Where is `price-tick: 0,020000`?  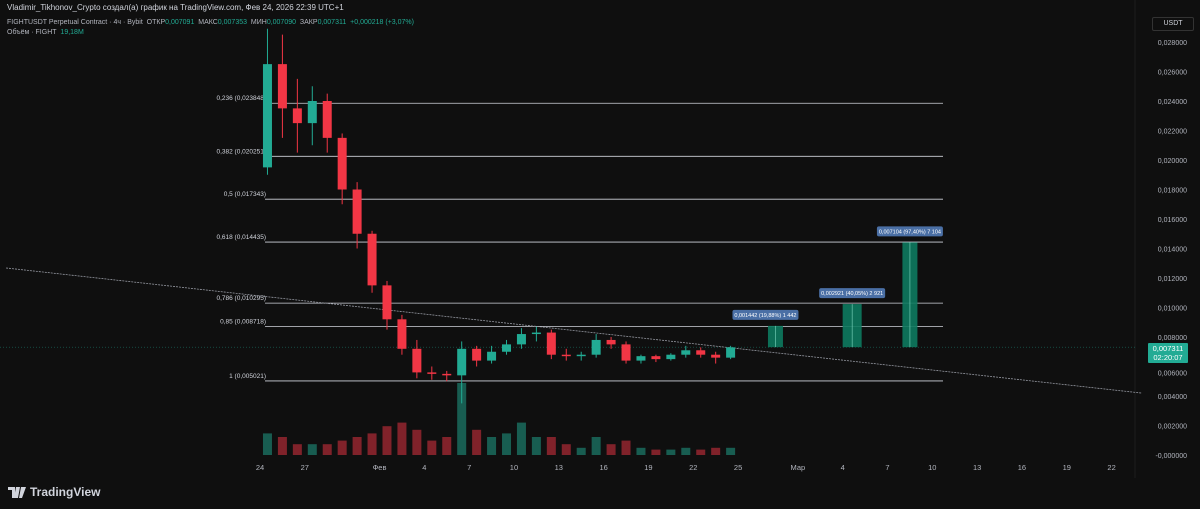 price-tick: 0,020000 is located at coordinates (1172, 161).